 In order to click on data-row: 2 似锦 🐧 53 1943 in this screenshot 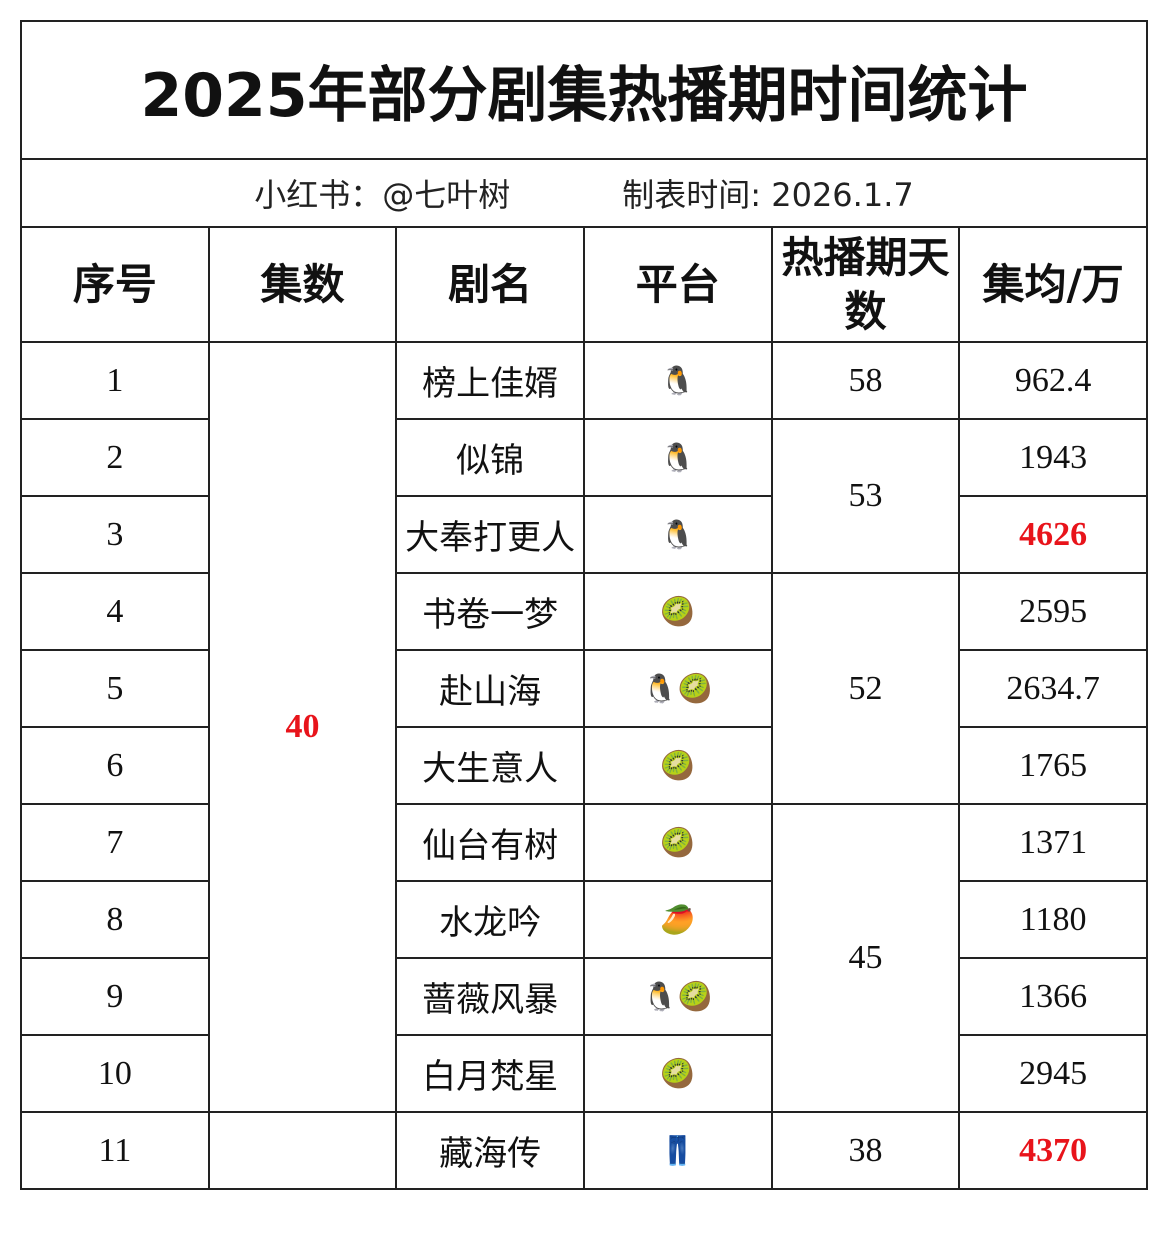, I will do `click(584, 496)`.